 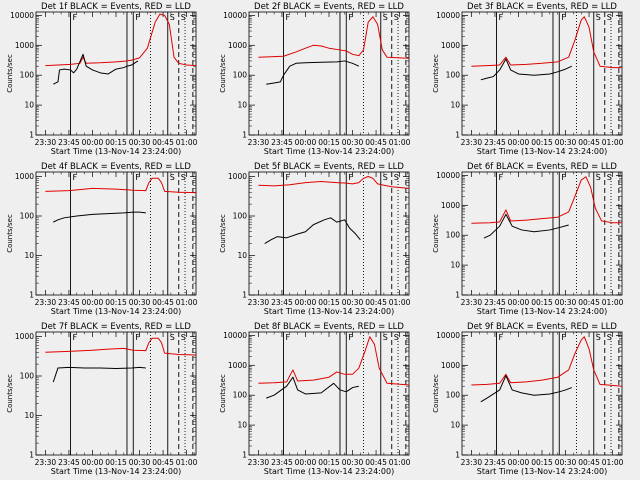 What do you see at coordinates (542, 327) in the screenshot?
I see `chart-title: Det 9f BLACK = Events, RED = LLD` at bounding box center [542, 327].